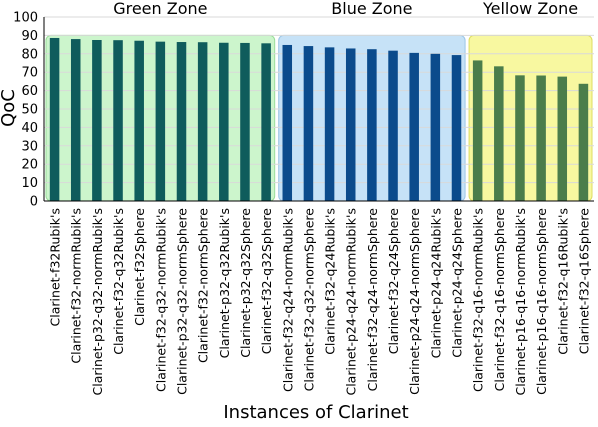 The width and height of the screenshot is (598, 427). I want to click on y-tick-label: 60, so click(29, 91).